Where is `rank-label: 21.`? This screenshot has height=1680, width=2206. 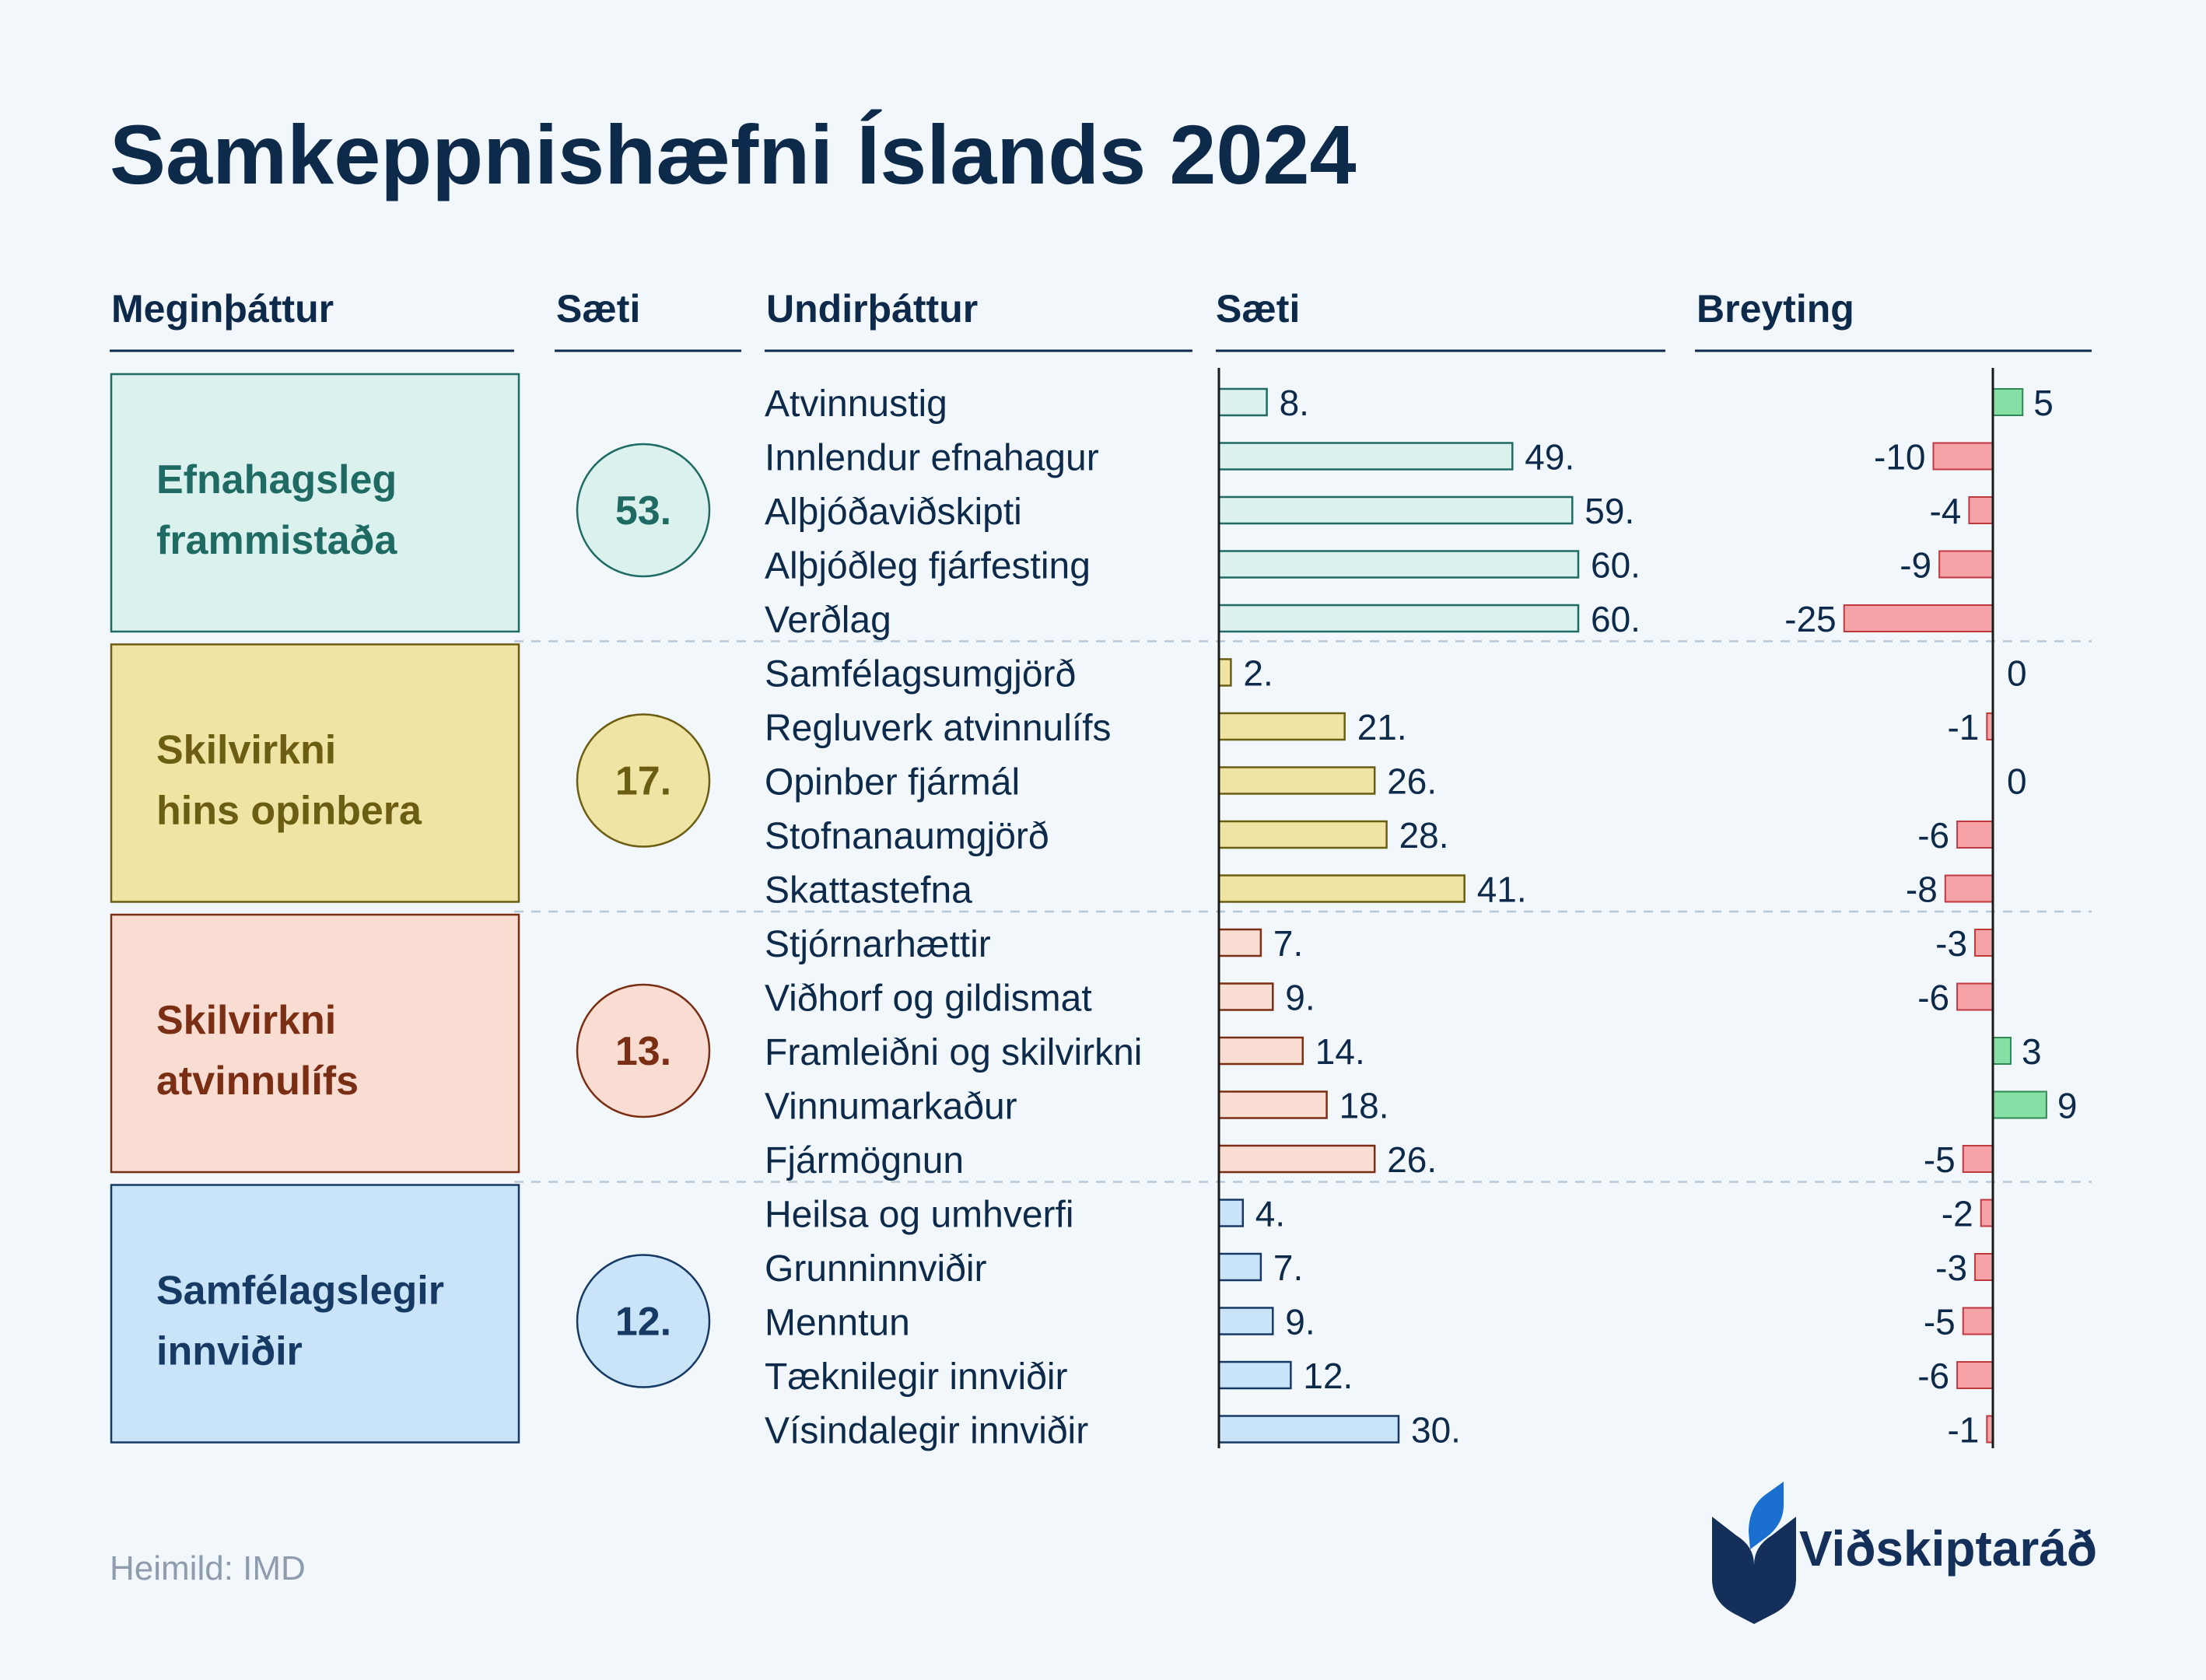 rank-label: 21. is located at coordinates (1382, 727).